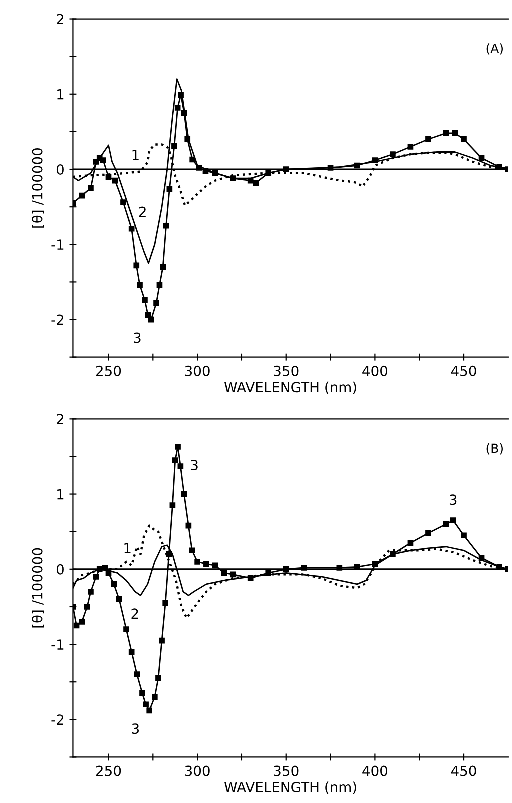 Image resolution: width=512 pixels, height=803 pixels. What do you see at coordinates (494, 49) in the screenshot?
I see `annotation: (A)` at bounding box center [494, 49].